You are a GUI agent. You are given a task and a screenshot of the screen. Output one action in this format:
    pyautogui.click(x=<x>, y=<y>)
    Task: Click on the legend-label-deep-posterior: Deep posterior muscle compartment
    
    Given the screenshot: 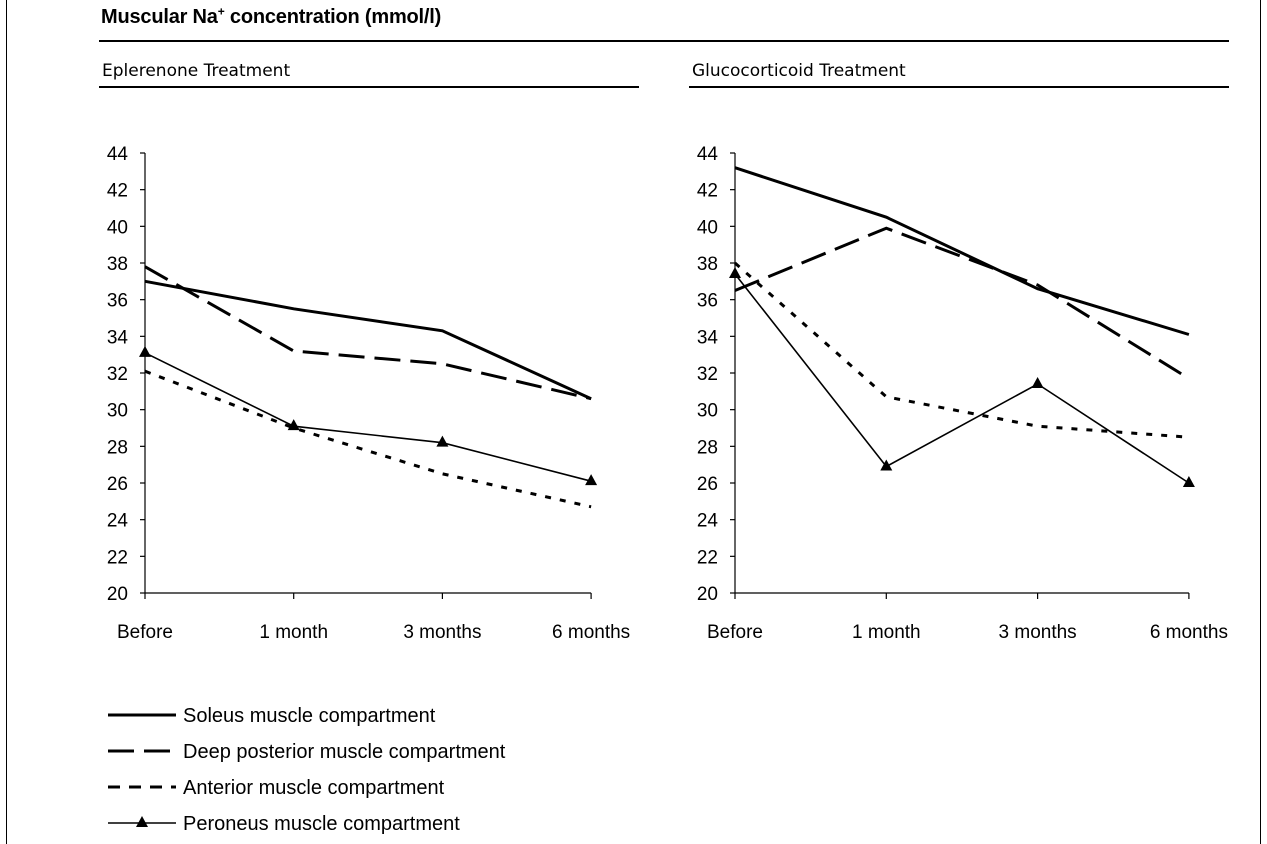 What is the action you would take?
    pyautogui.click(x=344, y=752)
    